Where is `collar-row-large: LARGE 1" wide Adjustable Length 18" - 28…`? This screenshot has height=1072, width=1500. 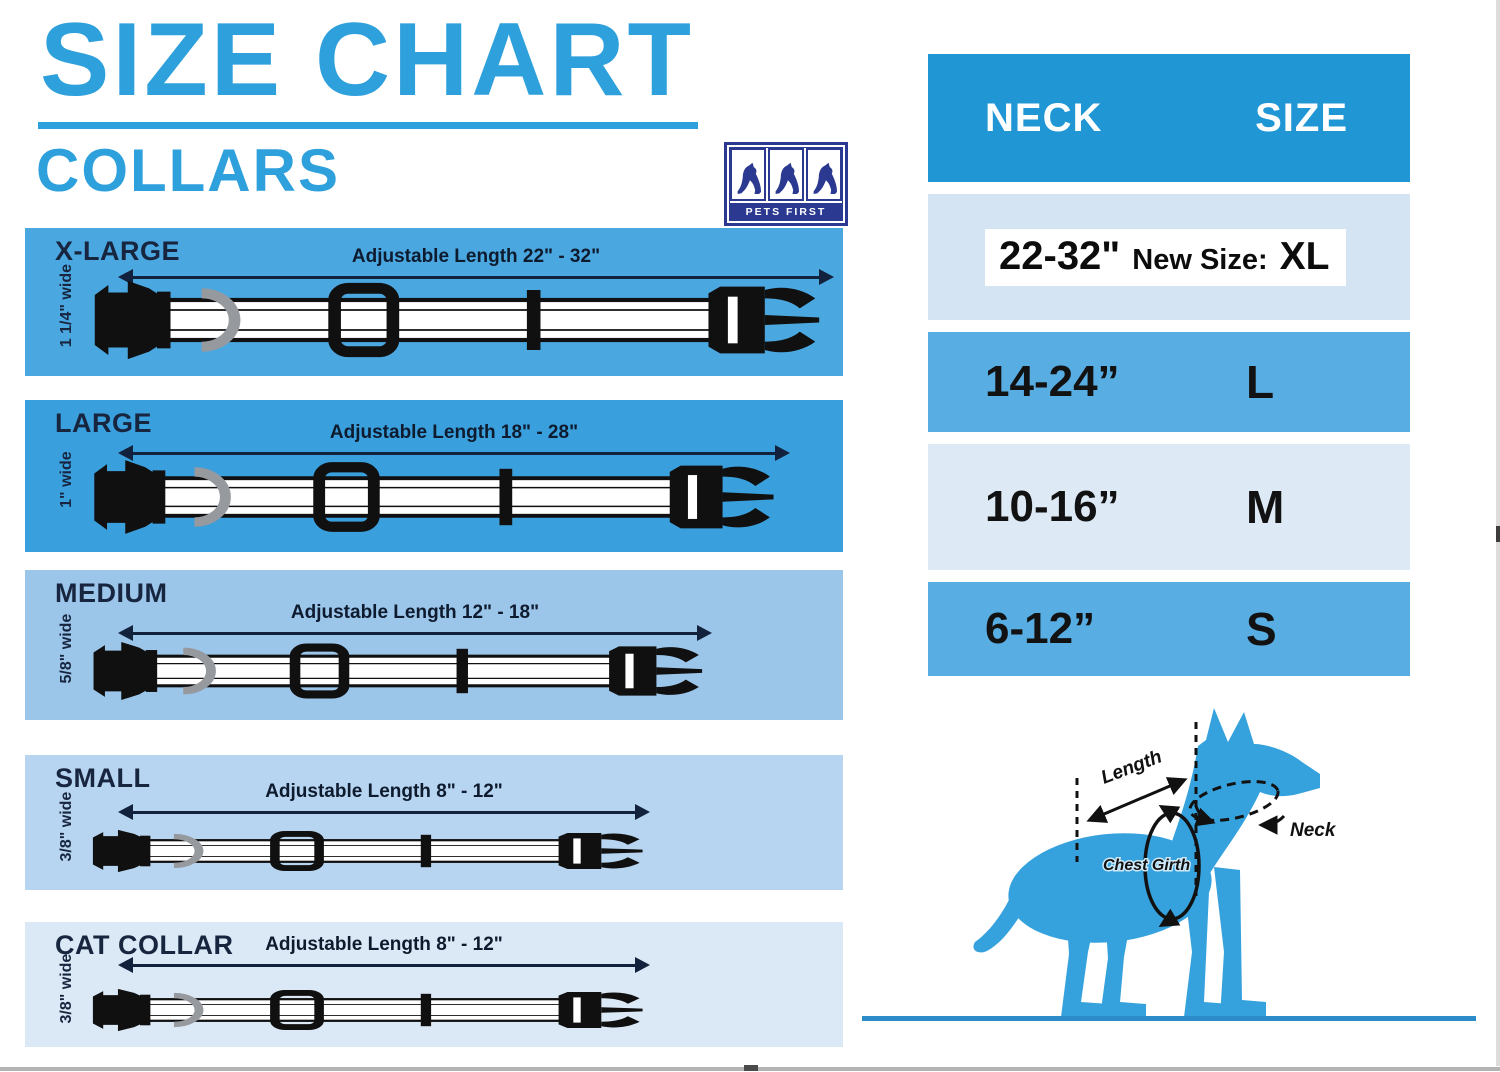 collar-row-large: LARGE 1" wide Adjustable Length 18" - 28… is located at coordinates (434, 476).